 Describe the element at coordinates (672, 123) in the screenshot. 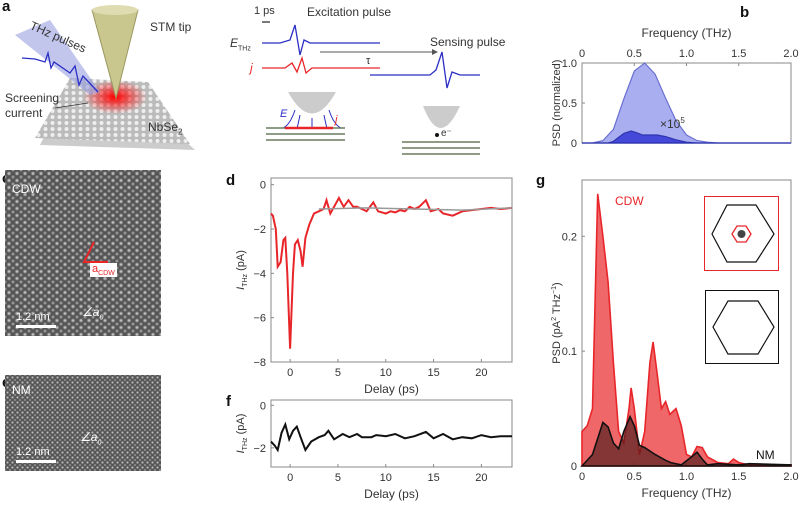

I see `b-annotation: ×10⁵` at that location.